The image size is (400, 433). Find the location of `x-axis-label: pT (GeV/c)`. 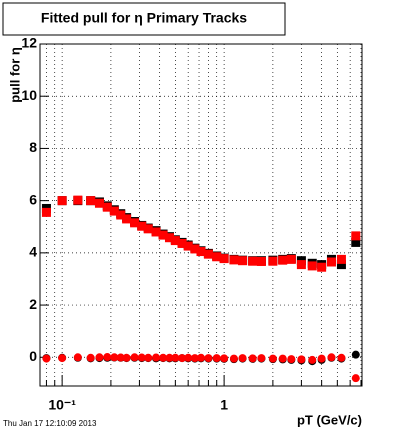

x-axis-label: pT (GeV/c) is located at coordinates (329, 419).